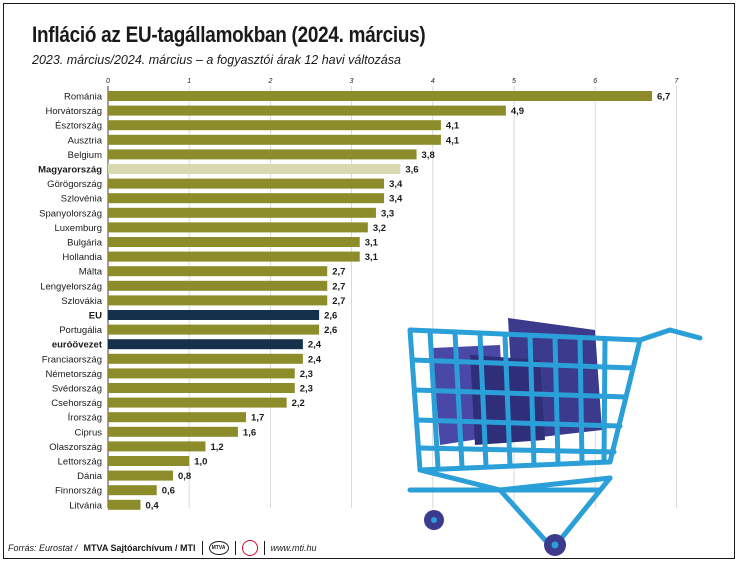 The width and height of the screenshot is (740, 564). What do you see at coordinates (95, 316) in the screenshot?
I see `category-label: EU` at bounding box center [95, 316].